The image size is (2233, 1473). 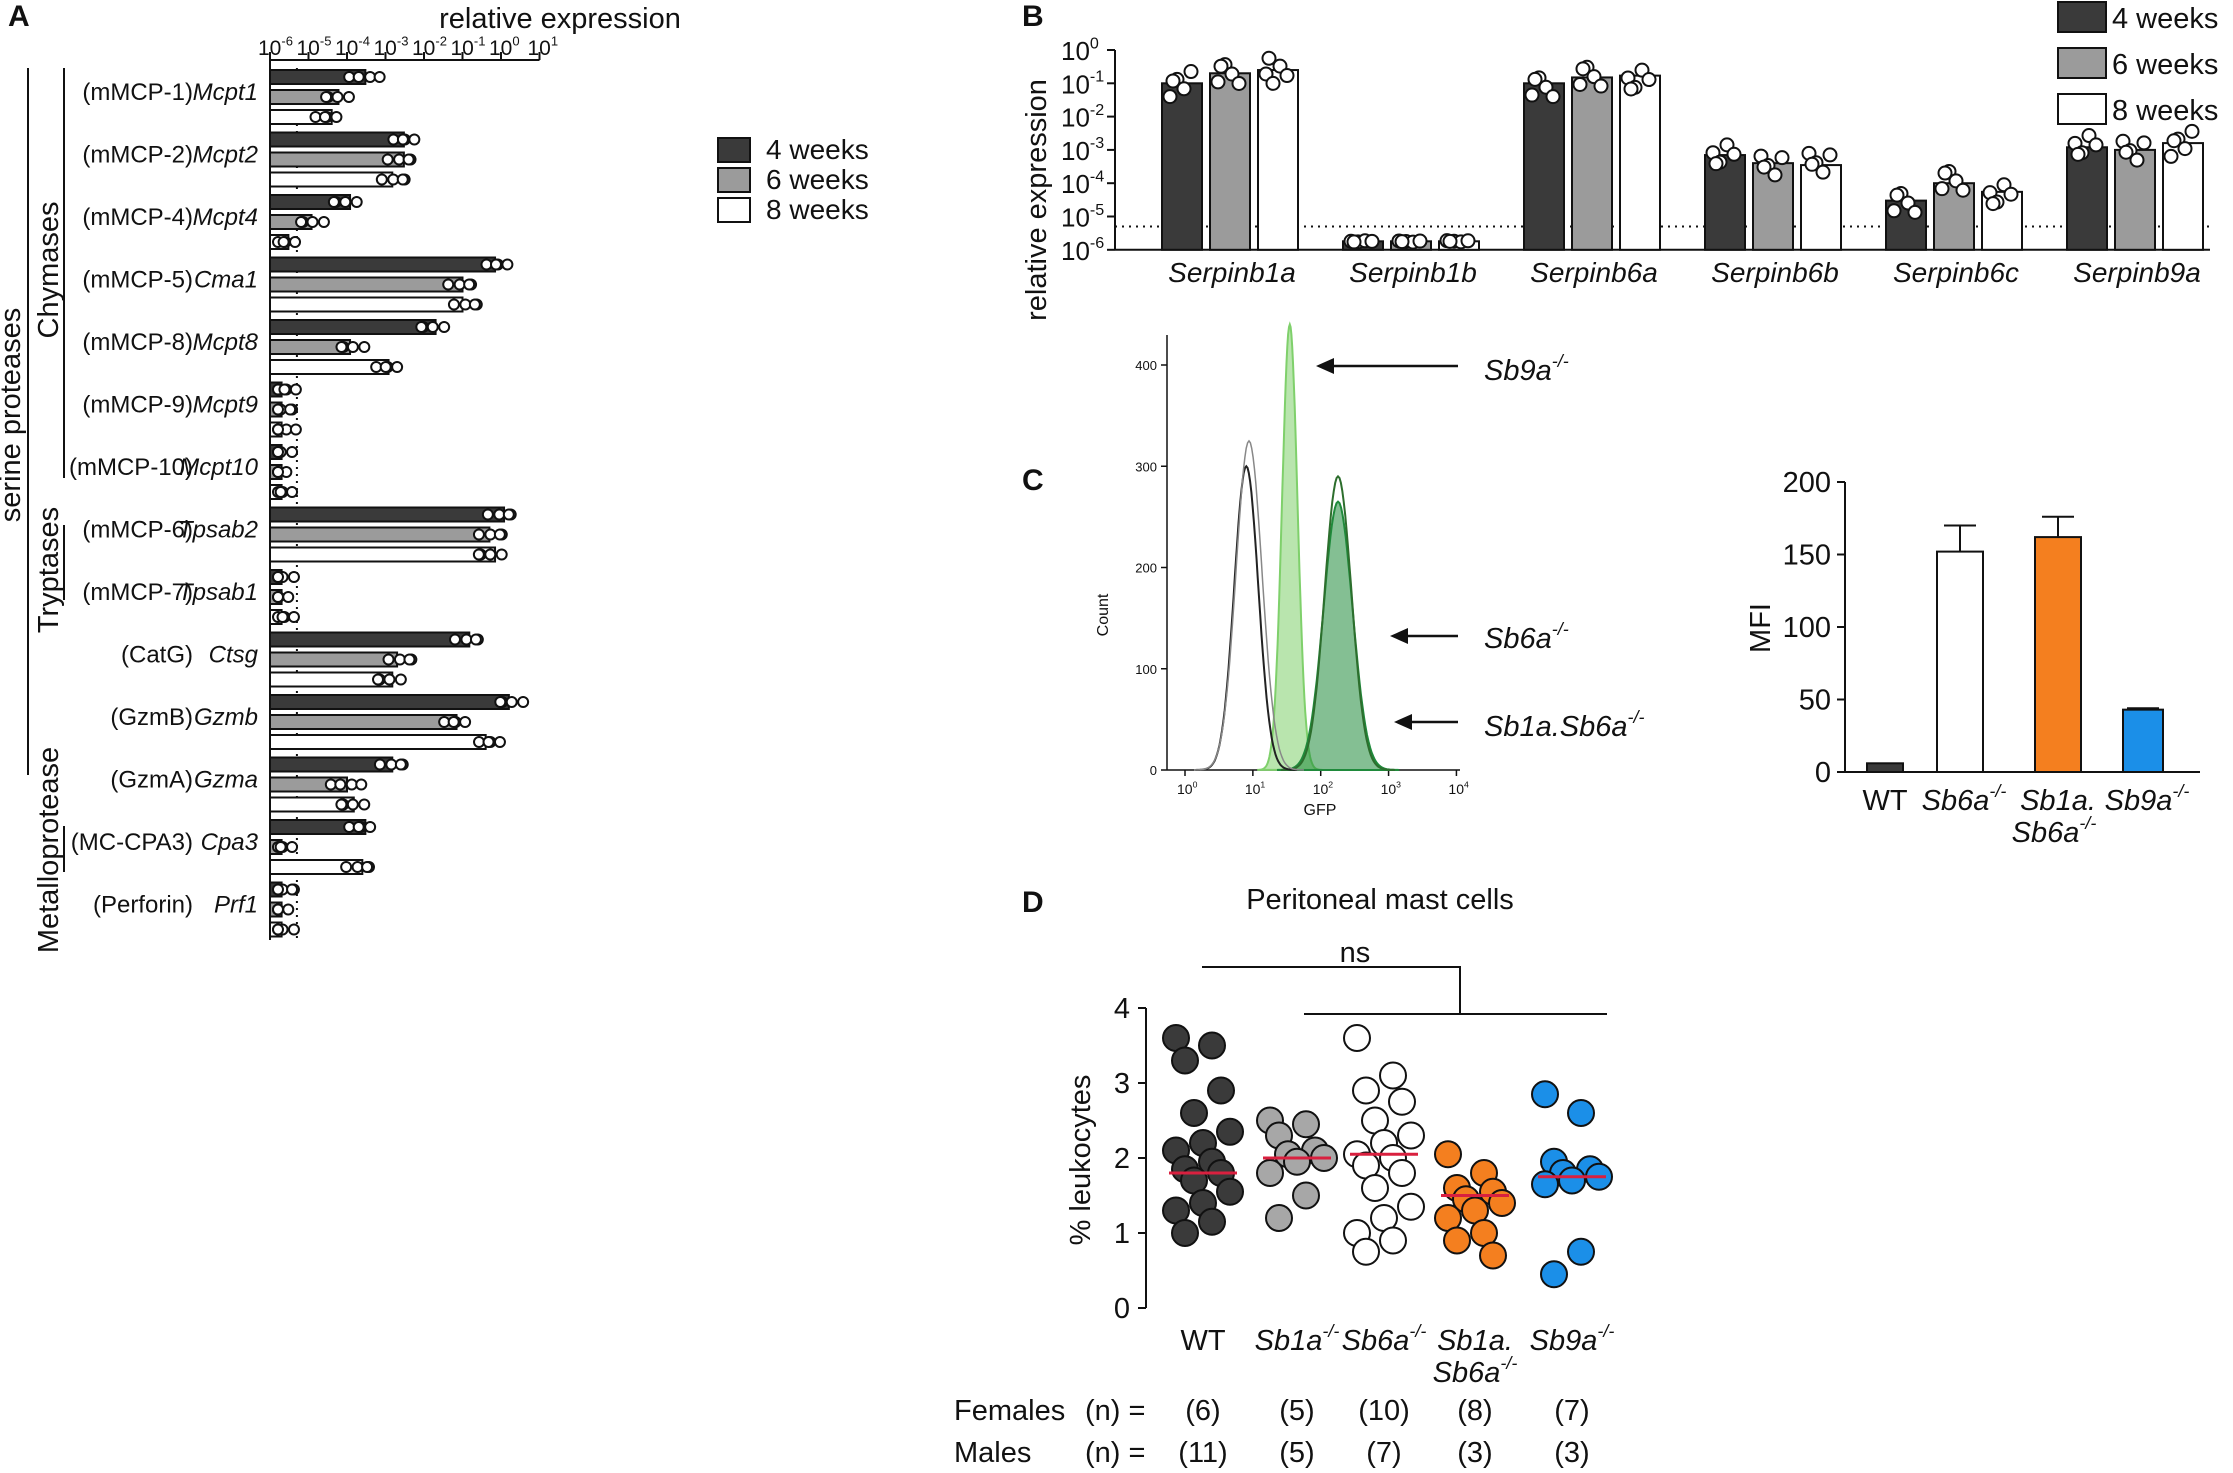 I want to click on gene-name: Mcpt4, so click(x=225, y=217).